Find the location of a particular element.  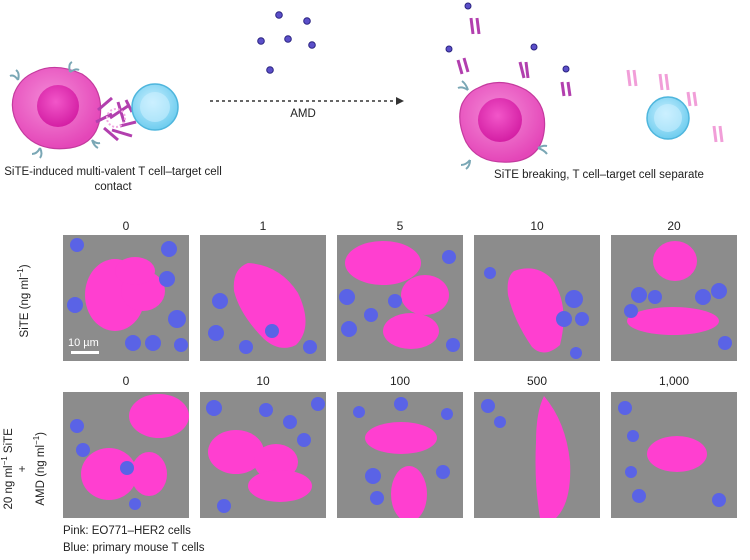

target-cell-right is located at coordinates (502, 125).